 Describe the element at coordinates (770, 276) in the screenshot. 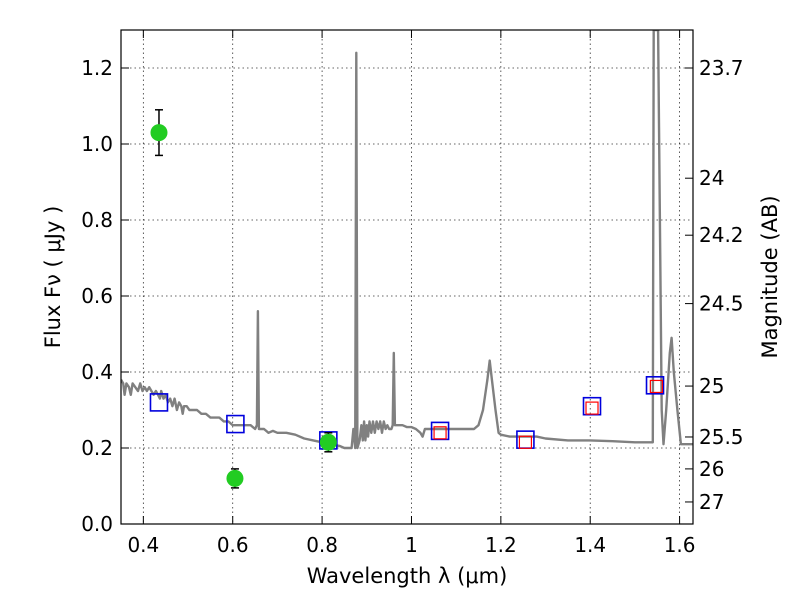

I see `right-axis-title: Magnitude (AB)` at that location.